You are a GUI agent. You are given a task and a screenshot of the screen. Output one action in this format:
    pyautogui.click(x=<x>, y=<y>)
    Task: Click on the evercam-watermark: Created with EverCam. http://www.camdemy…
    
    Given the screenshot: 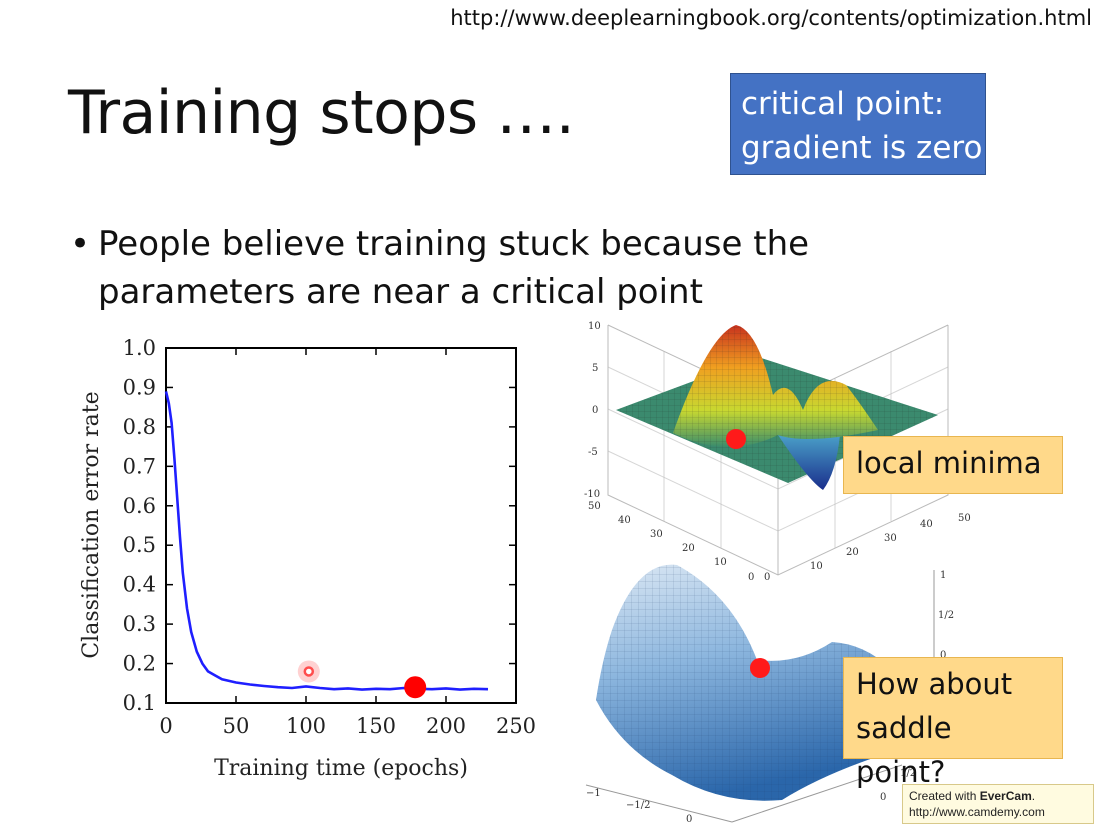 What is the action you would take?
    pyautogui.click(x=998, y=804)
    